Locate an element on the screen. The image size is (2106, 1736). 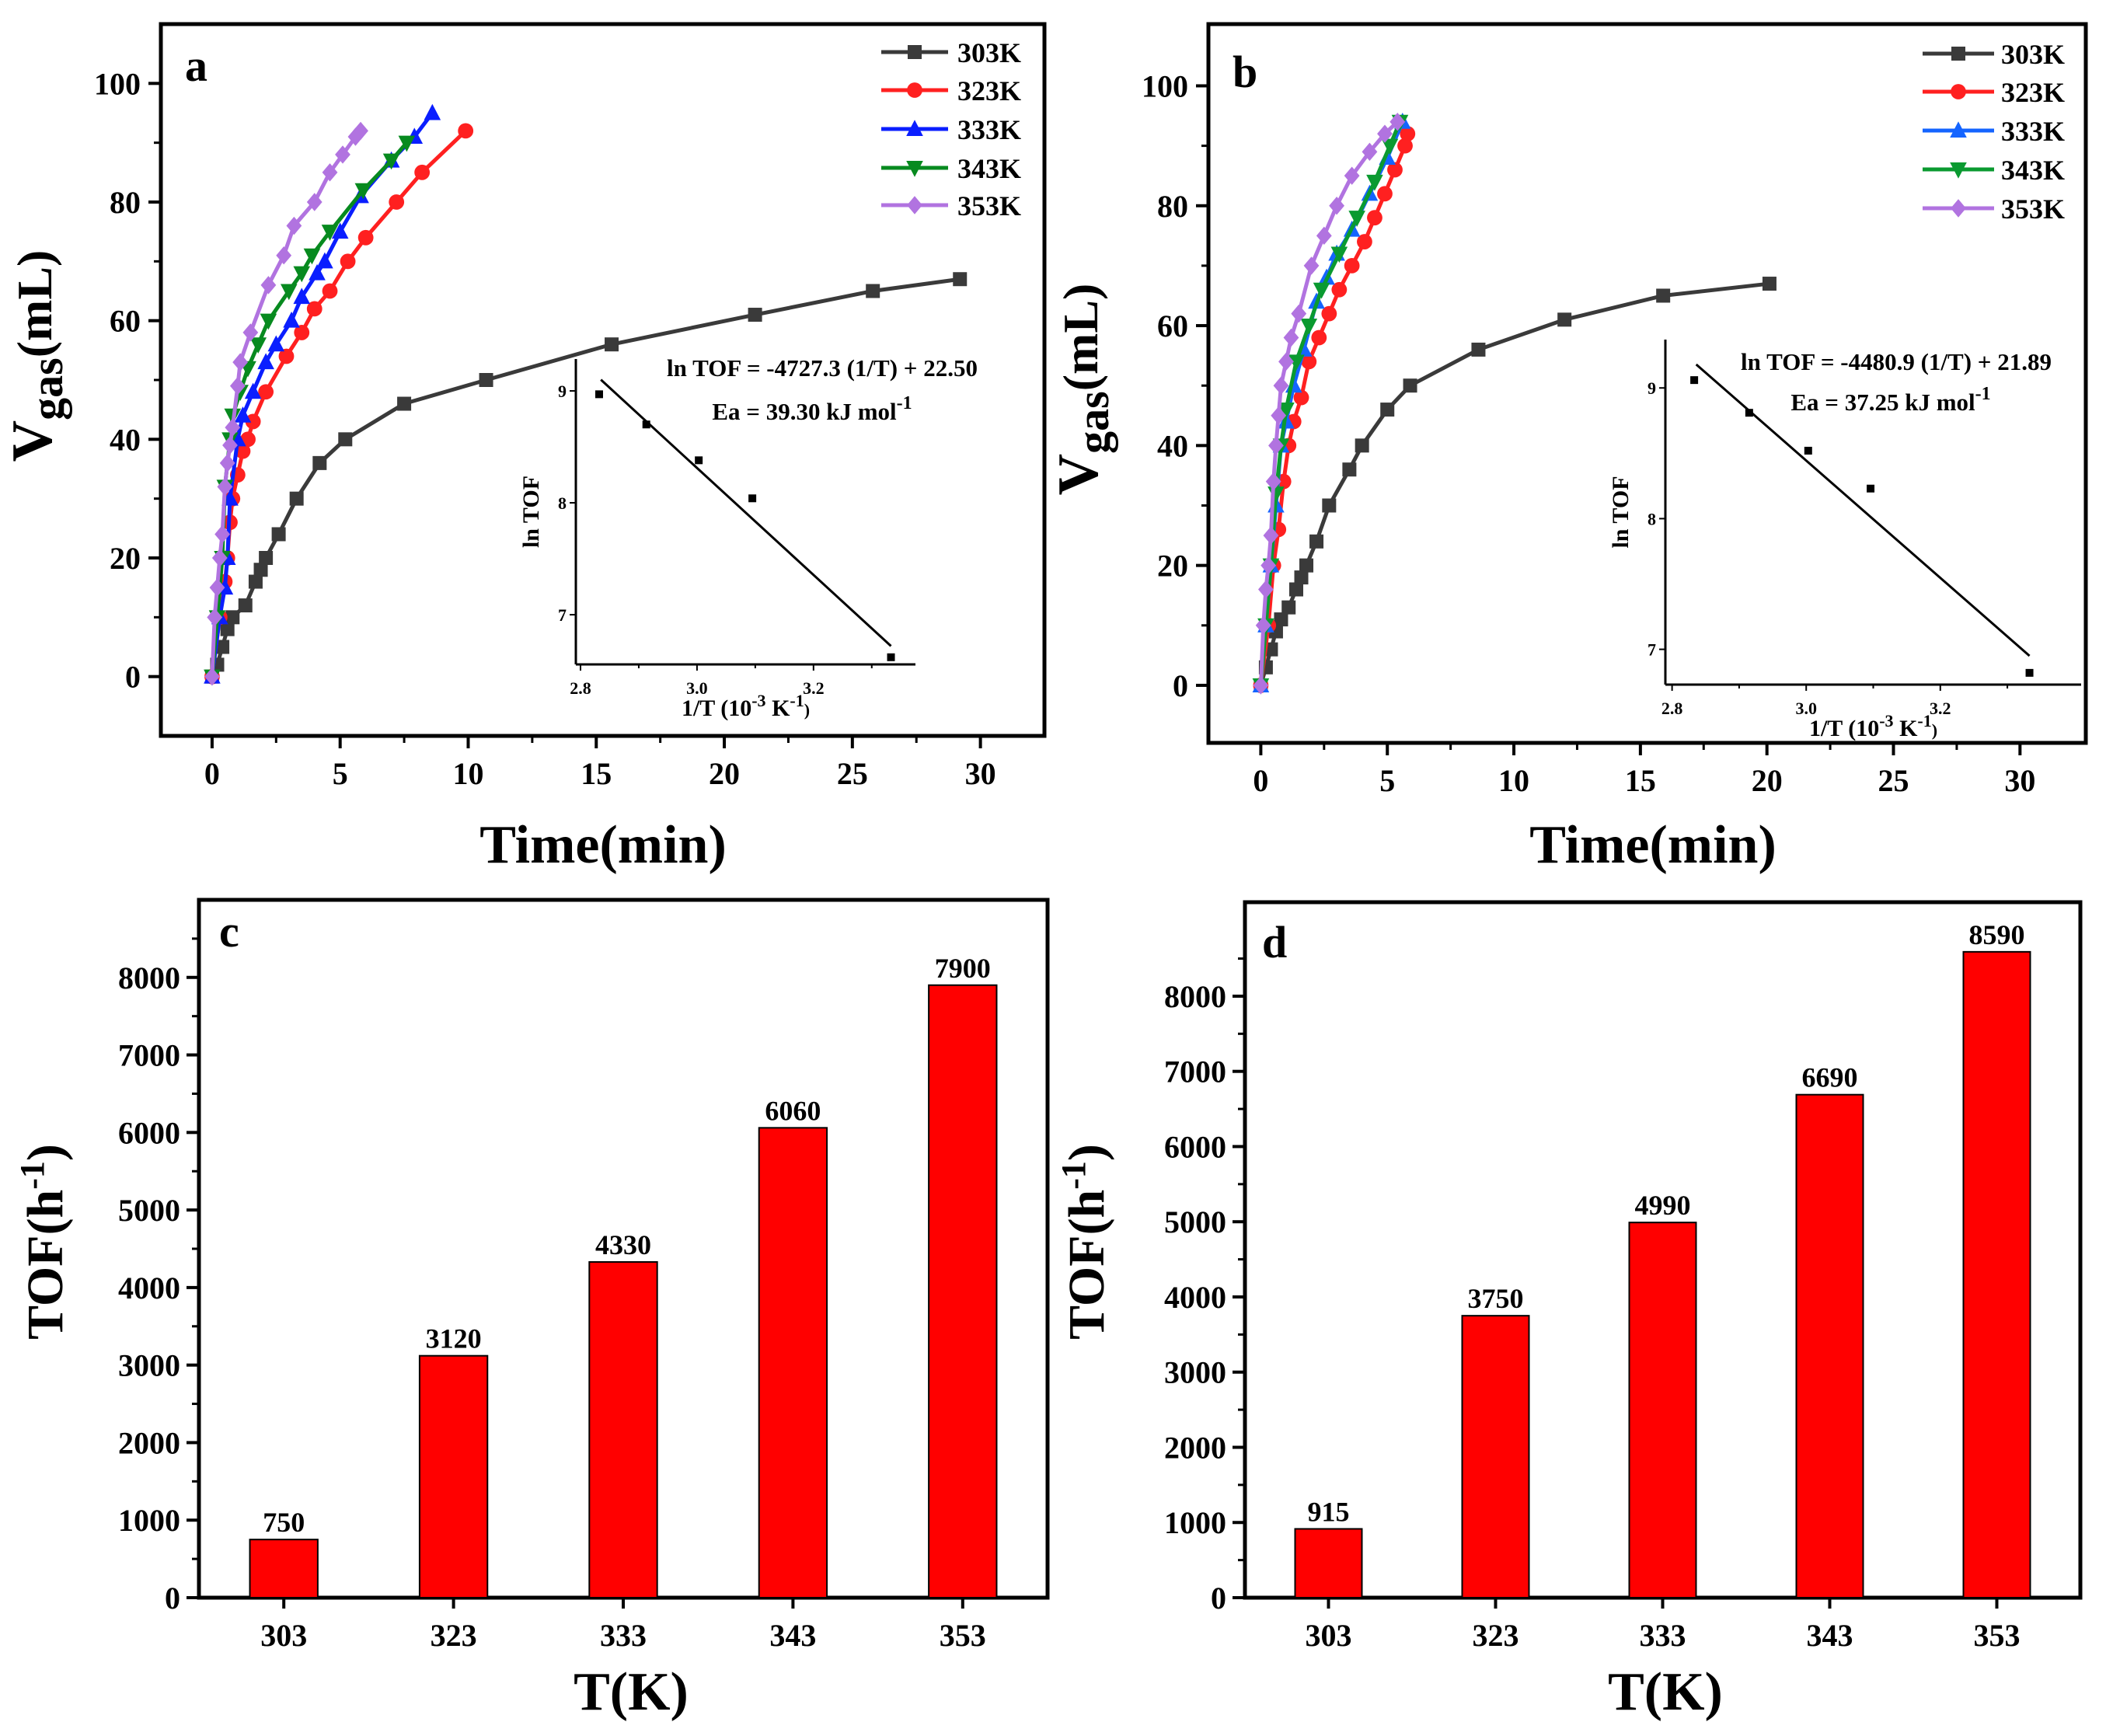
legend-label: 333K is located at coordinates (2033, 131).